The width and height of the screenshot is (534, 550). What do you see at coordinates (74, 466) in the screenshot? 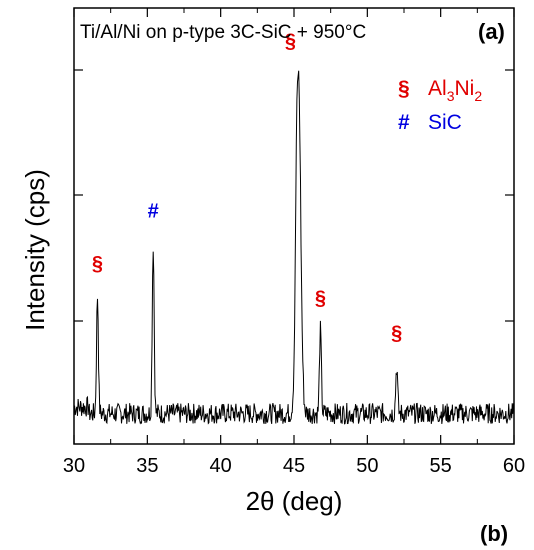
I see `x-tick-label: 30` at bounding box center [74, 466].